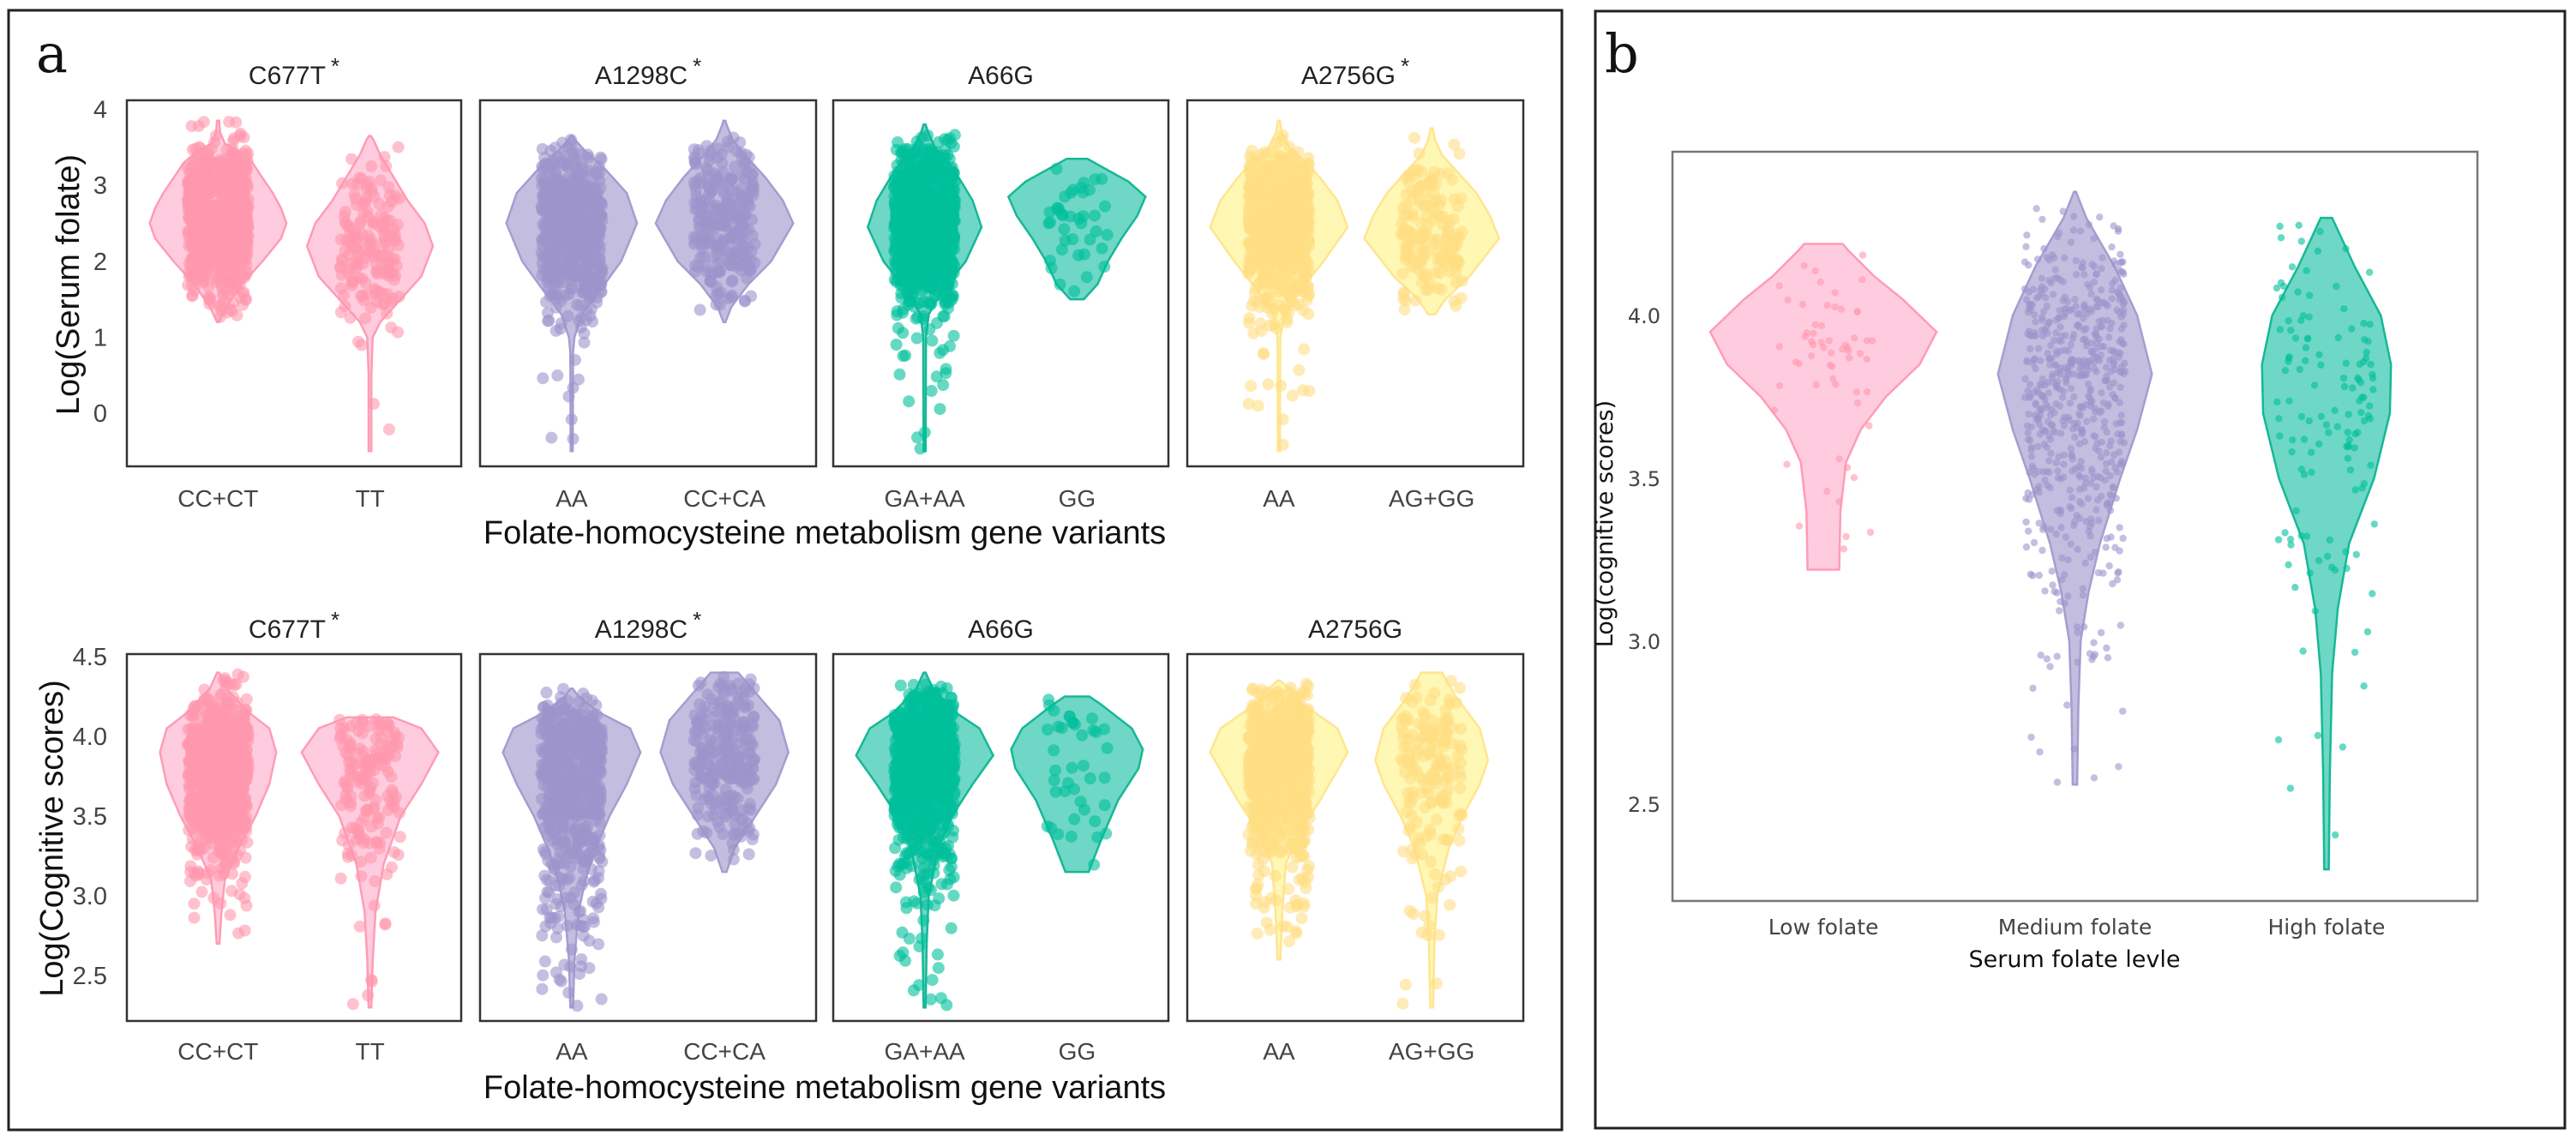  What do you see at coordinates (294, 838) in the screenshot?
I see `facet-panel` at bounding box center [294, 838].